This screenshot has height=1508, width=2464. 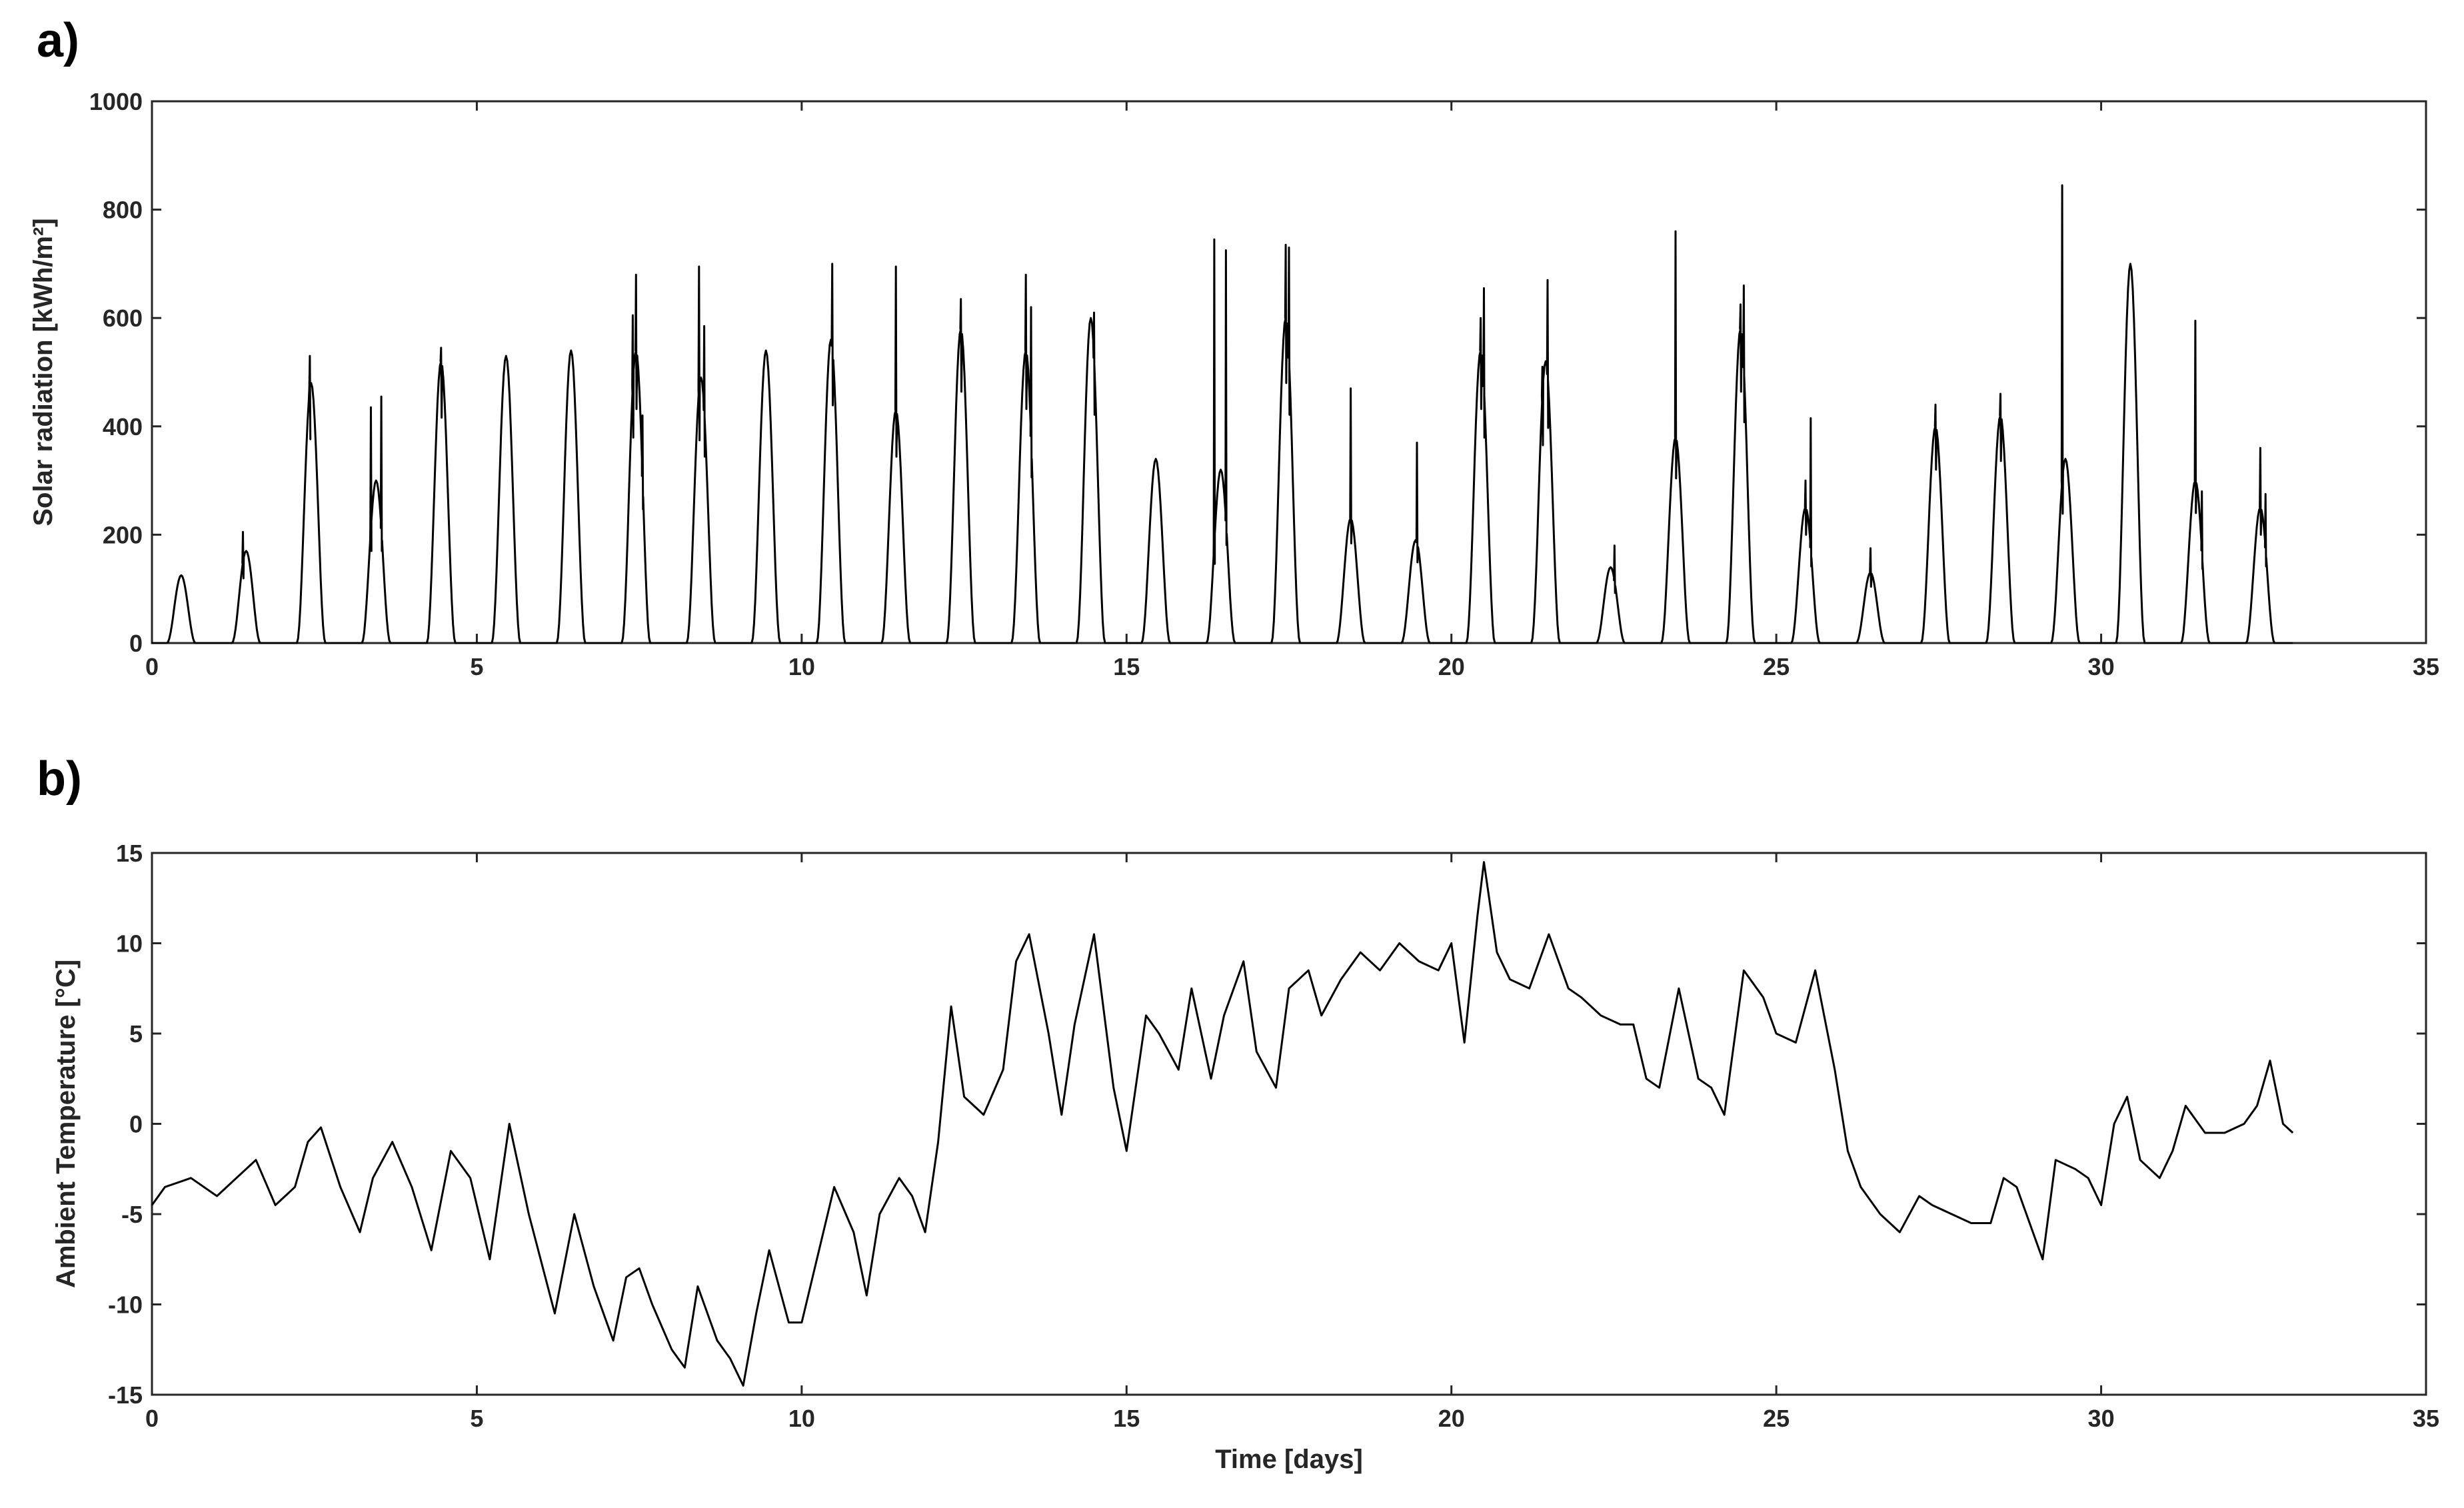 What do you see at coordinates (129, 944) in the screenshot?
I see `y-tick-label: 10` at bounding box center [129, 944].